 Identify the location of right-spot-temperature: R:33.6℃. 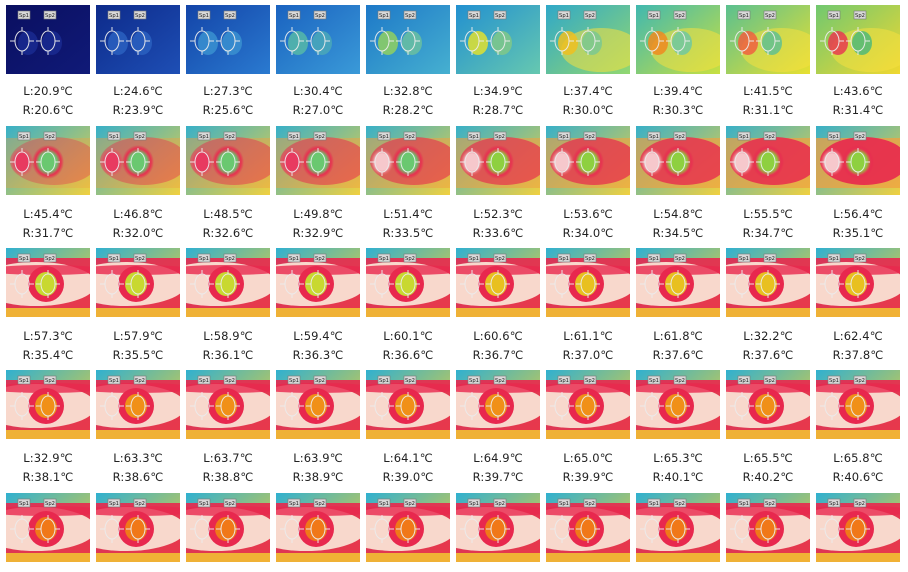
(498, 233).